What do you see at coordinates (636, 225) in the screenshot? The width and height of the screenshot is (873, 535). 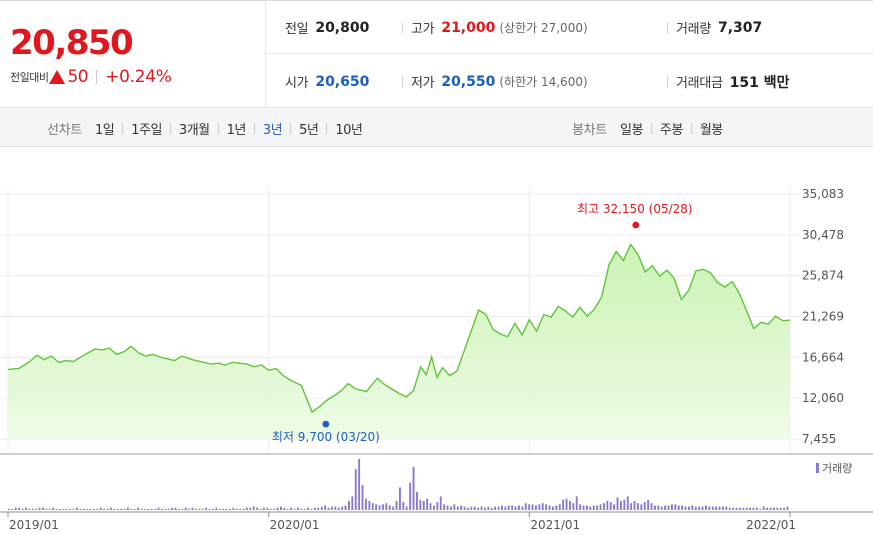 I see `high-marker` at bounding box center [636, 225].